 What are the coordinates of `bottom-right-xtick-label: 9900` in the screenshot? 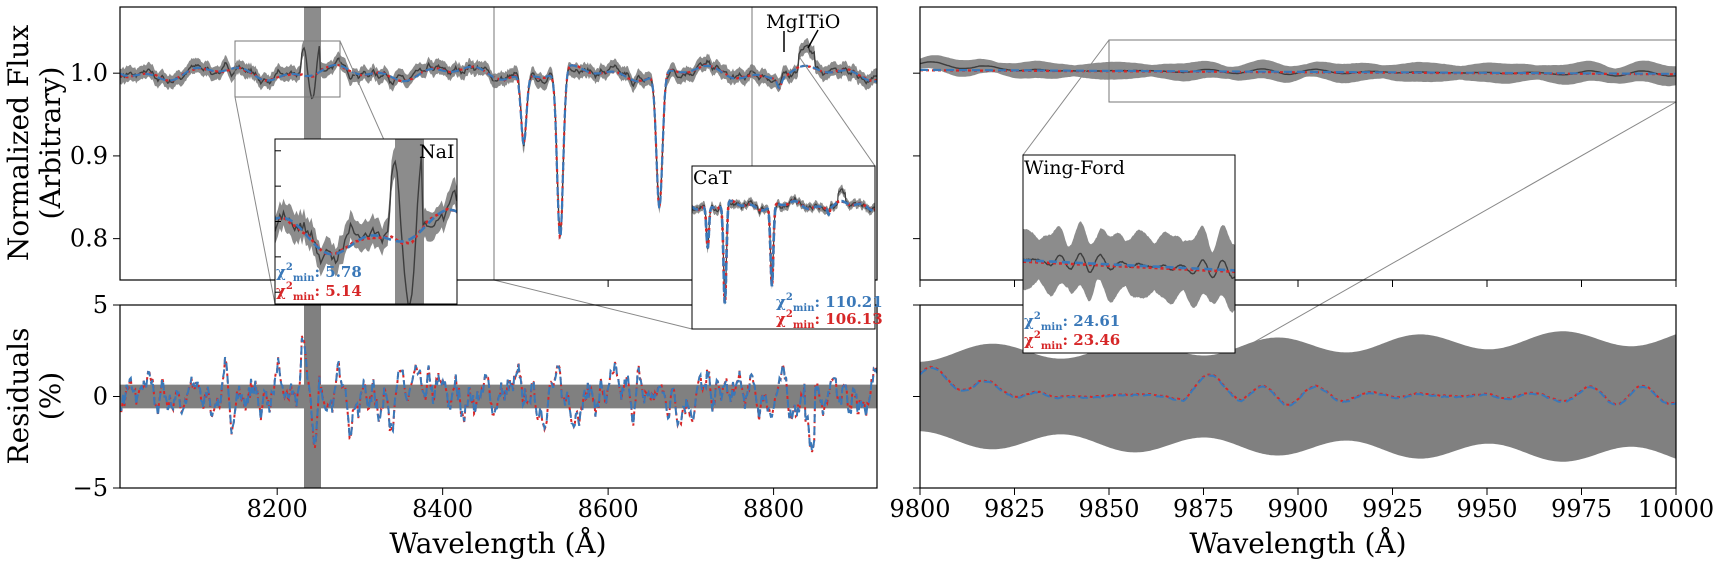 It's located at (1297, 509).